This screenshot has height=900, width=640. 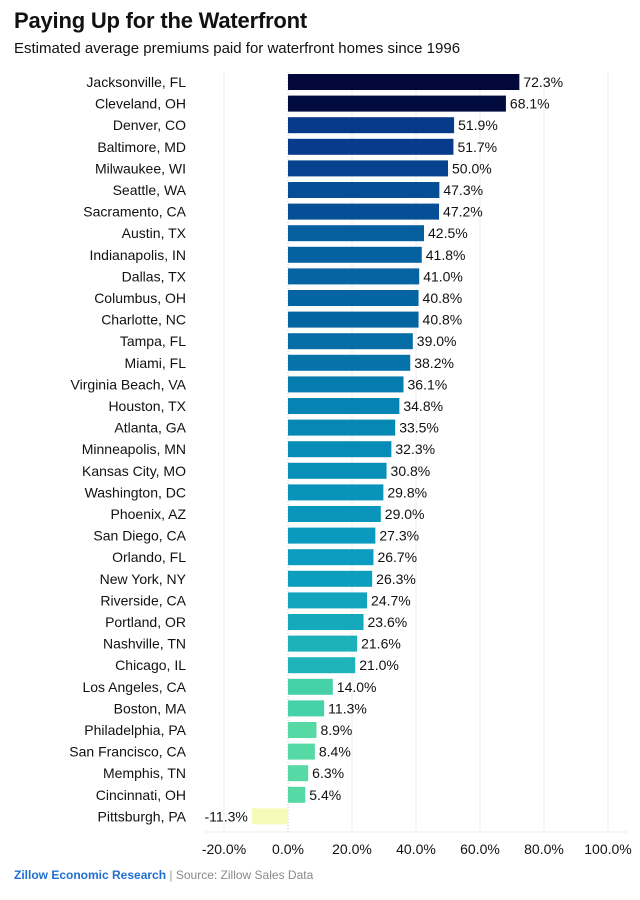 What do you see at coordinates (472, 168) in the screenshot?
I see `value-label: 50.0%` at bounding box center [472, 168].